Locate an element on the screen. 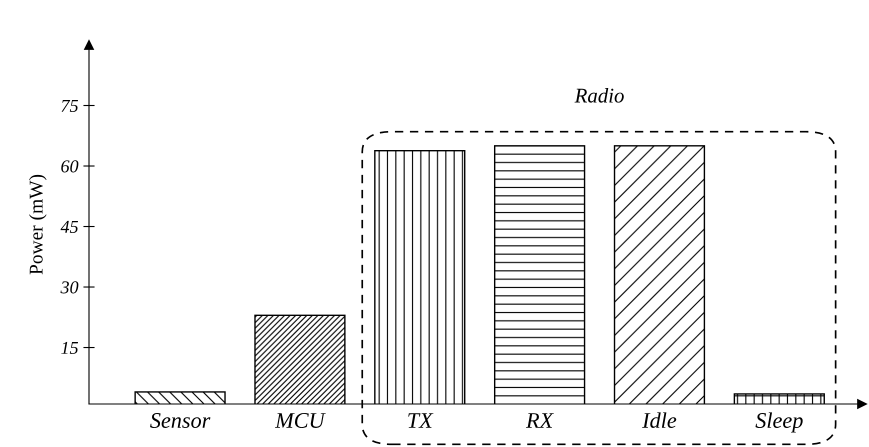  y-tick-label: 75 is located at coordinates (70, 106).